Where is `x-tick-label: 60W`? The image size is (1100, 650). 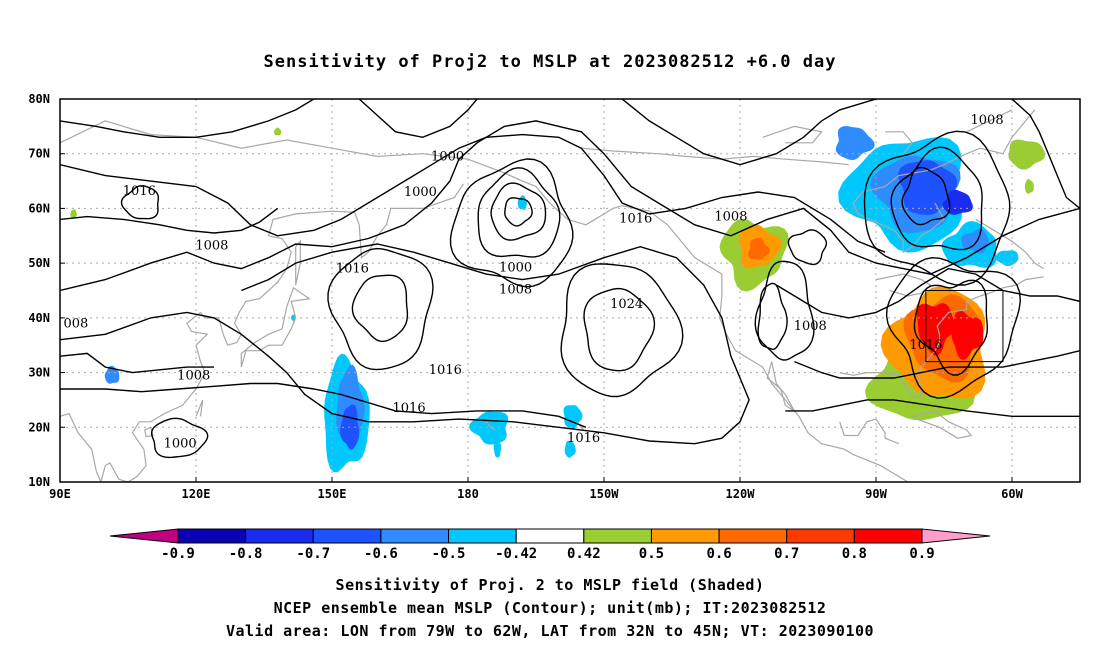 x-tick-label: 60W is located at coordinates (1012, 494).